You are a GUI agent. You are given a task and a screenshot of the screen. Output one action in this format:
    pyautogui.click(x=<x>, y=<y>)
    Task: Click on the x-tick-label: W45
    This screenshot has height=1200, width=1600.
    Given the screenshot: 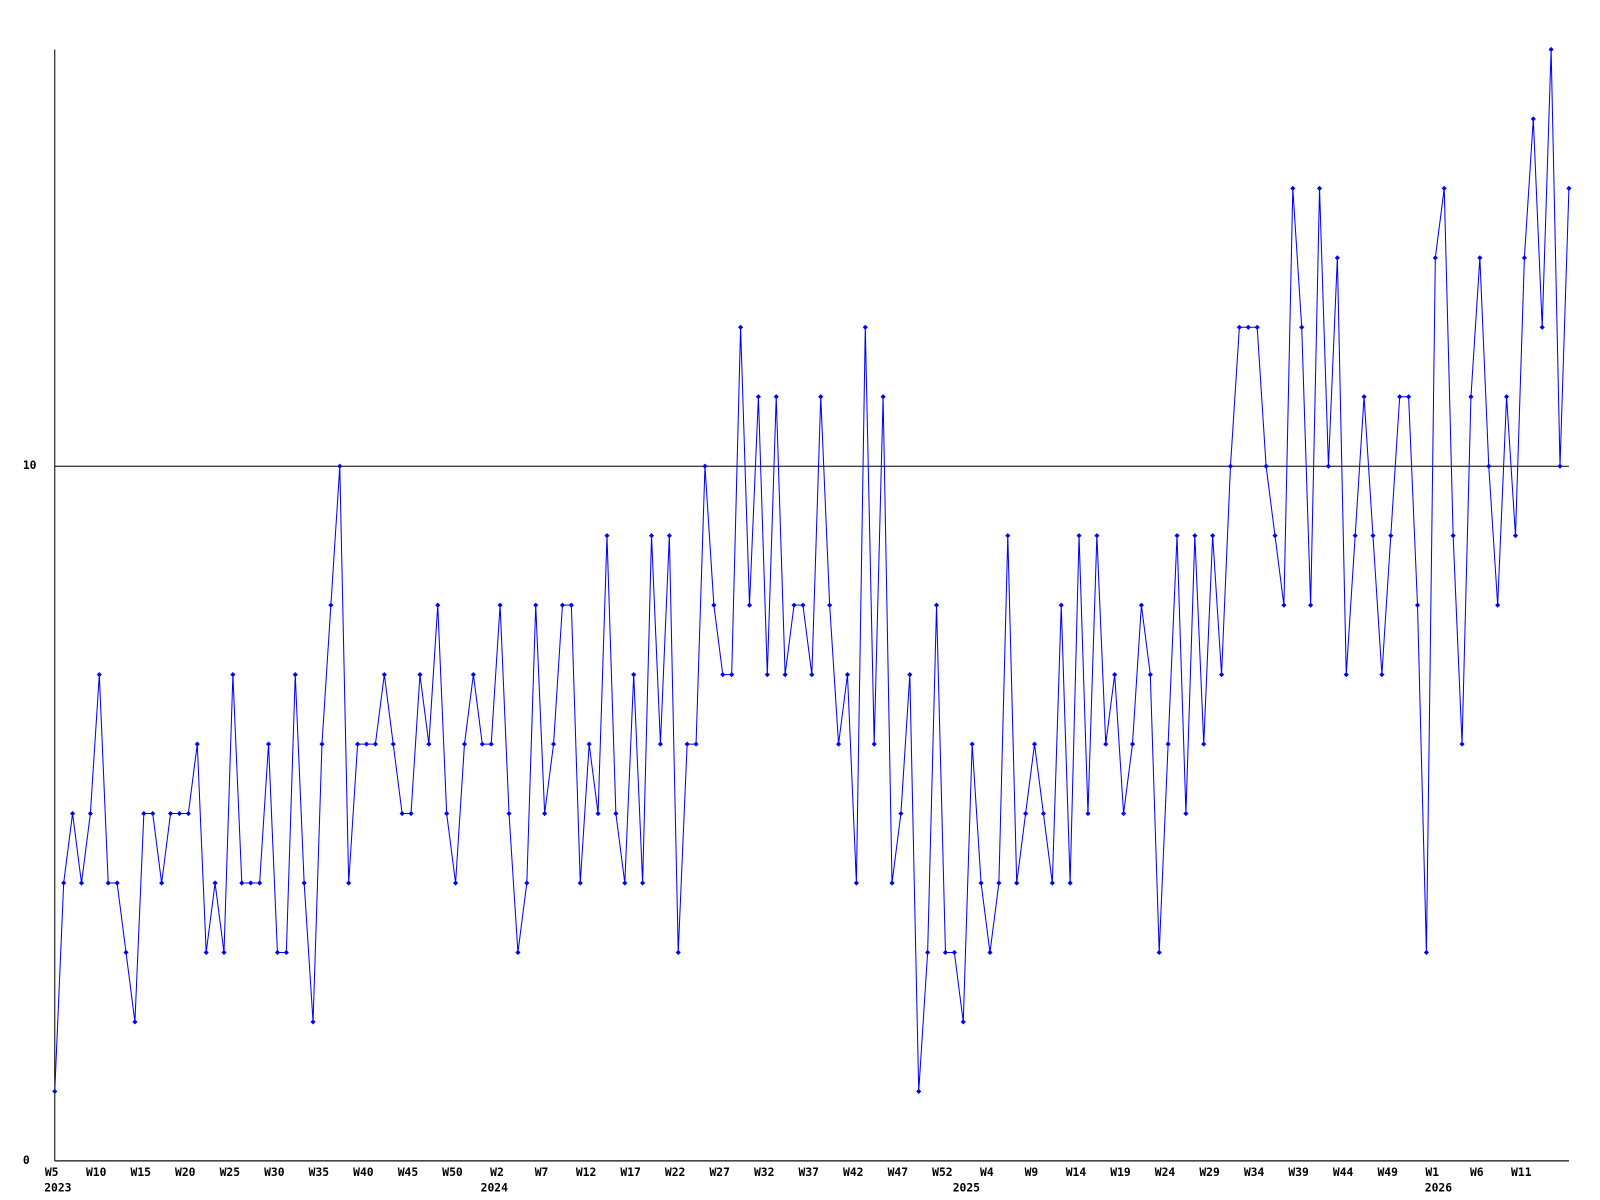 What is the action you would take?
    pyautogui.click(x=408, y=1172)
    